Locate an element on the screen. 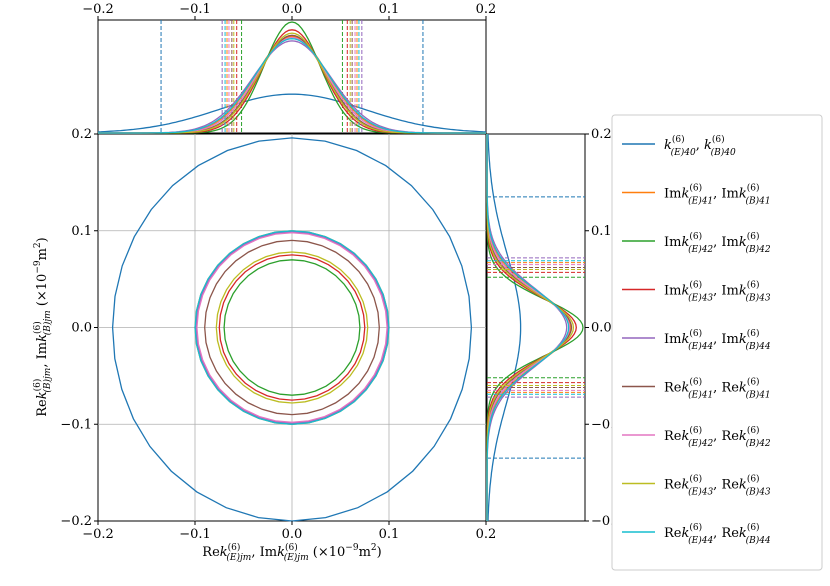 The width and height of the screenshot is (830, 586). top-marginal-tick-labels: −0.2 −0.1 0.0 0.1 0.2 is located at coordinates (289, 11).